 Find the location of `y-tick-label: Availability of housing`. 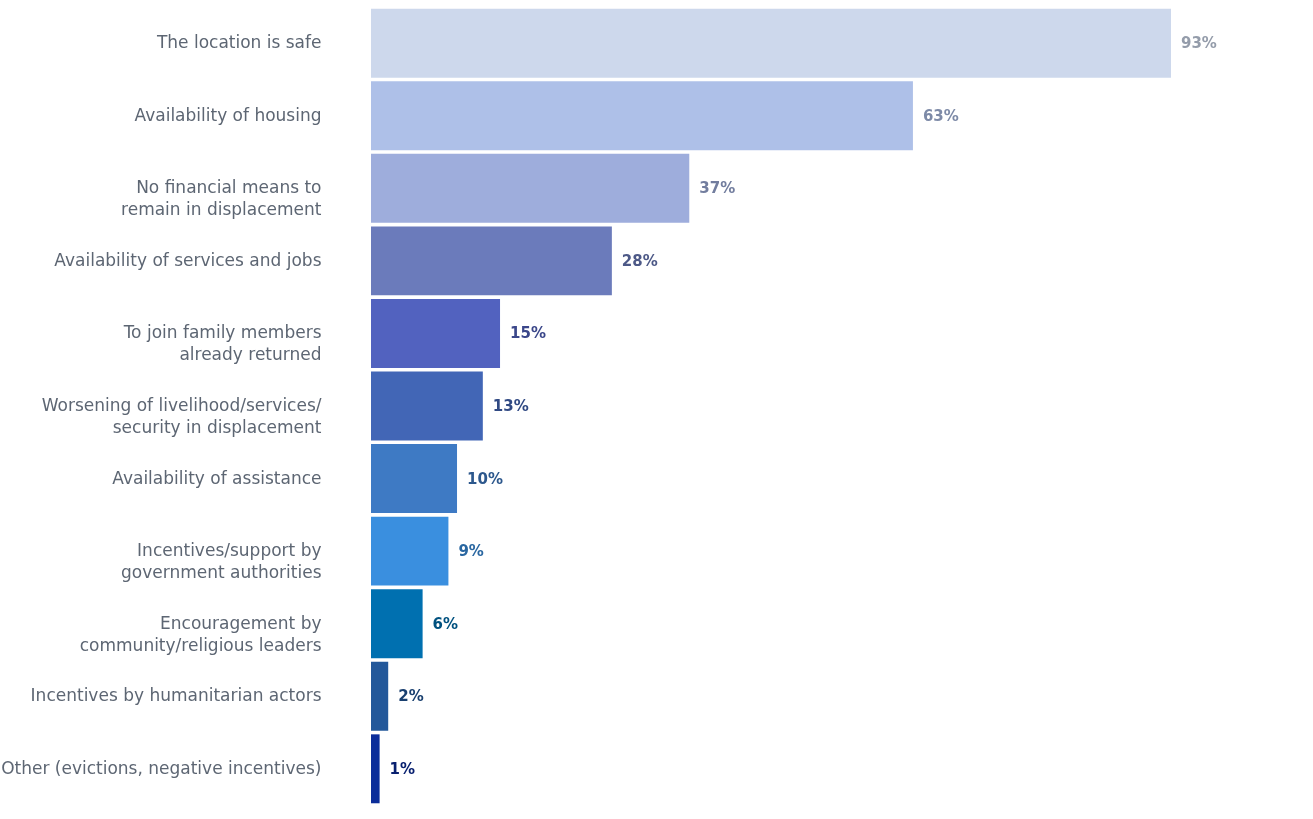

y-tick-label: Availability of housing is located at coordinates (228, 114).